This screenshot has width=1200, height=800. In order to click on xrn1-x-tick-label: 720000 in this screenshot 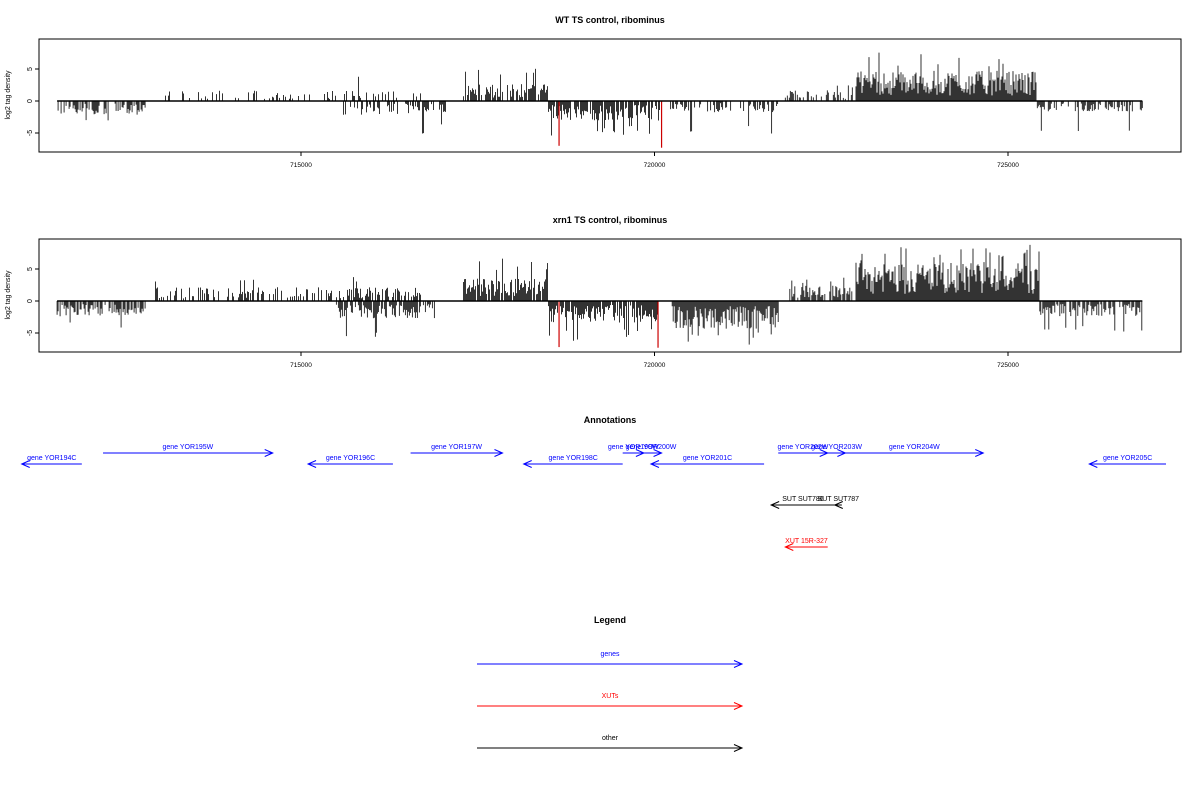, I will do `click(655, 365)`.